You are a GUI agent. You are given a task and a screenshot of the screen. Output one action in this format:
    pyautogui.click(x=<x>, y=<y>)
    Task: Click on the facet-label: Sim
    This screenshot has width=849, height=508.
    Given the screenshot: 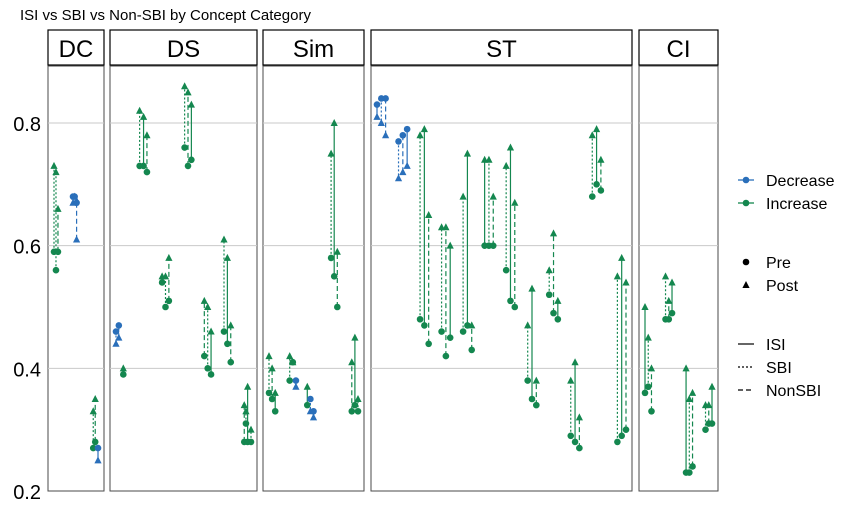 What is the action you would take?
    pyautogui.click(x=313, y=49)
    